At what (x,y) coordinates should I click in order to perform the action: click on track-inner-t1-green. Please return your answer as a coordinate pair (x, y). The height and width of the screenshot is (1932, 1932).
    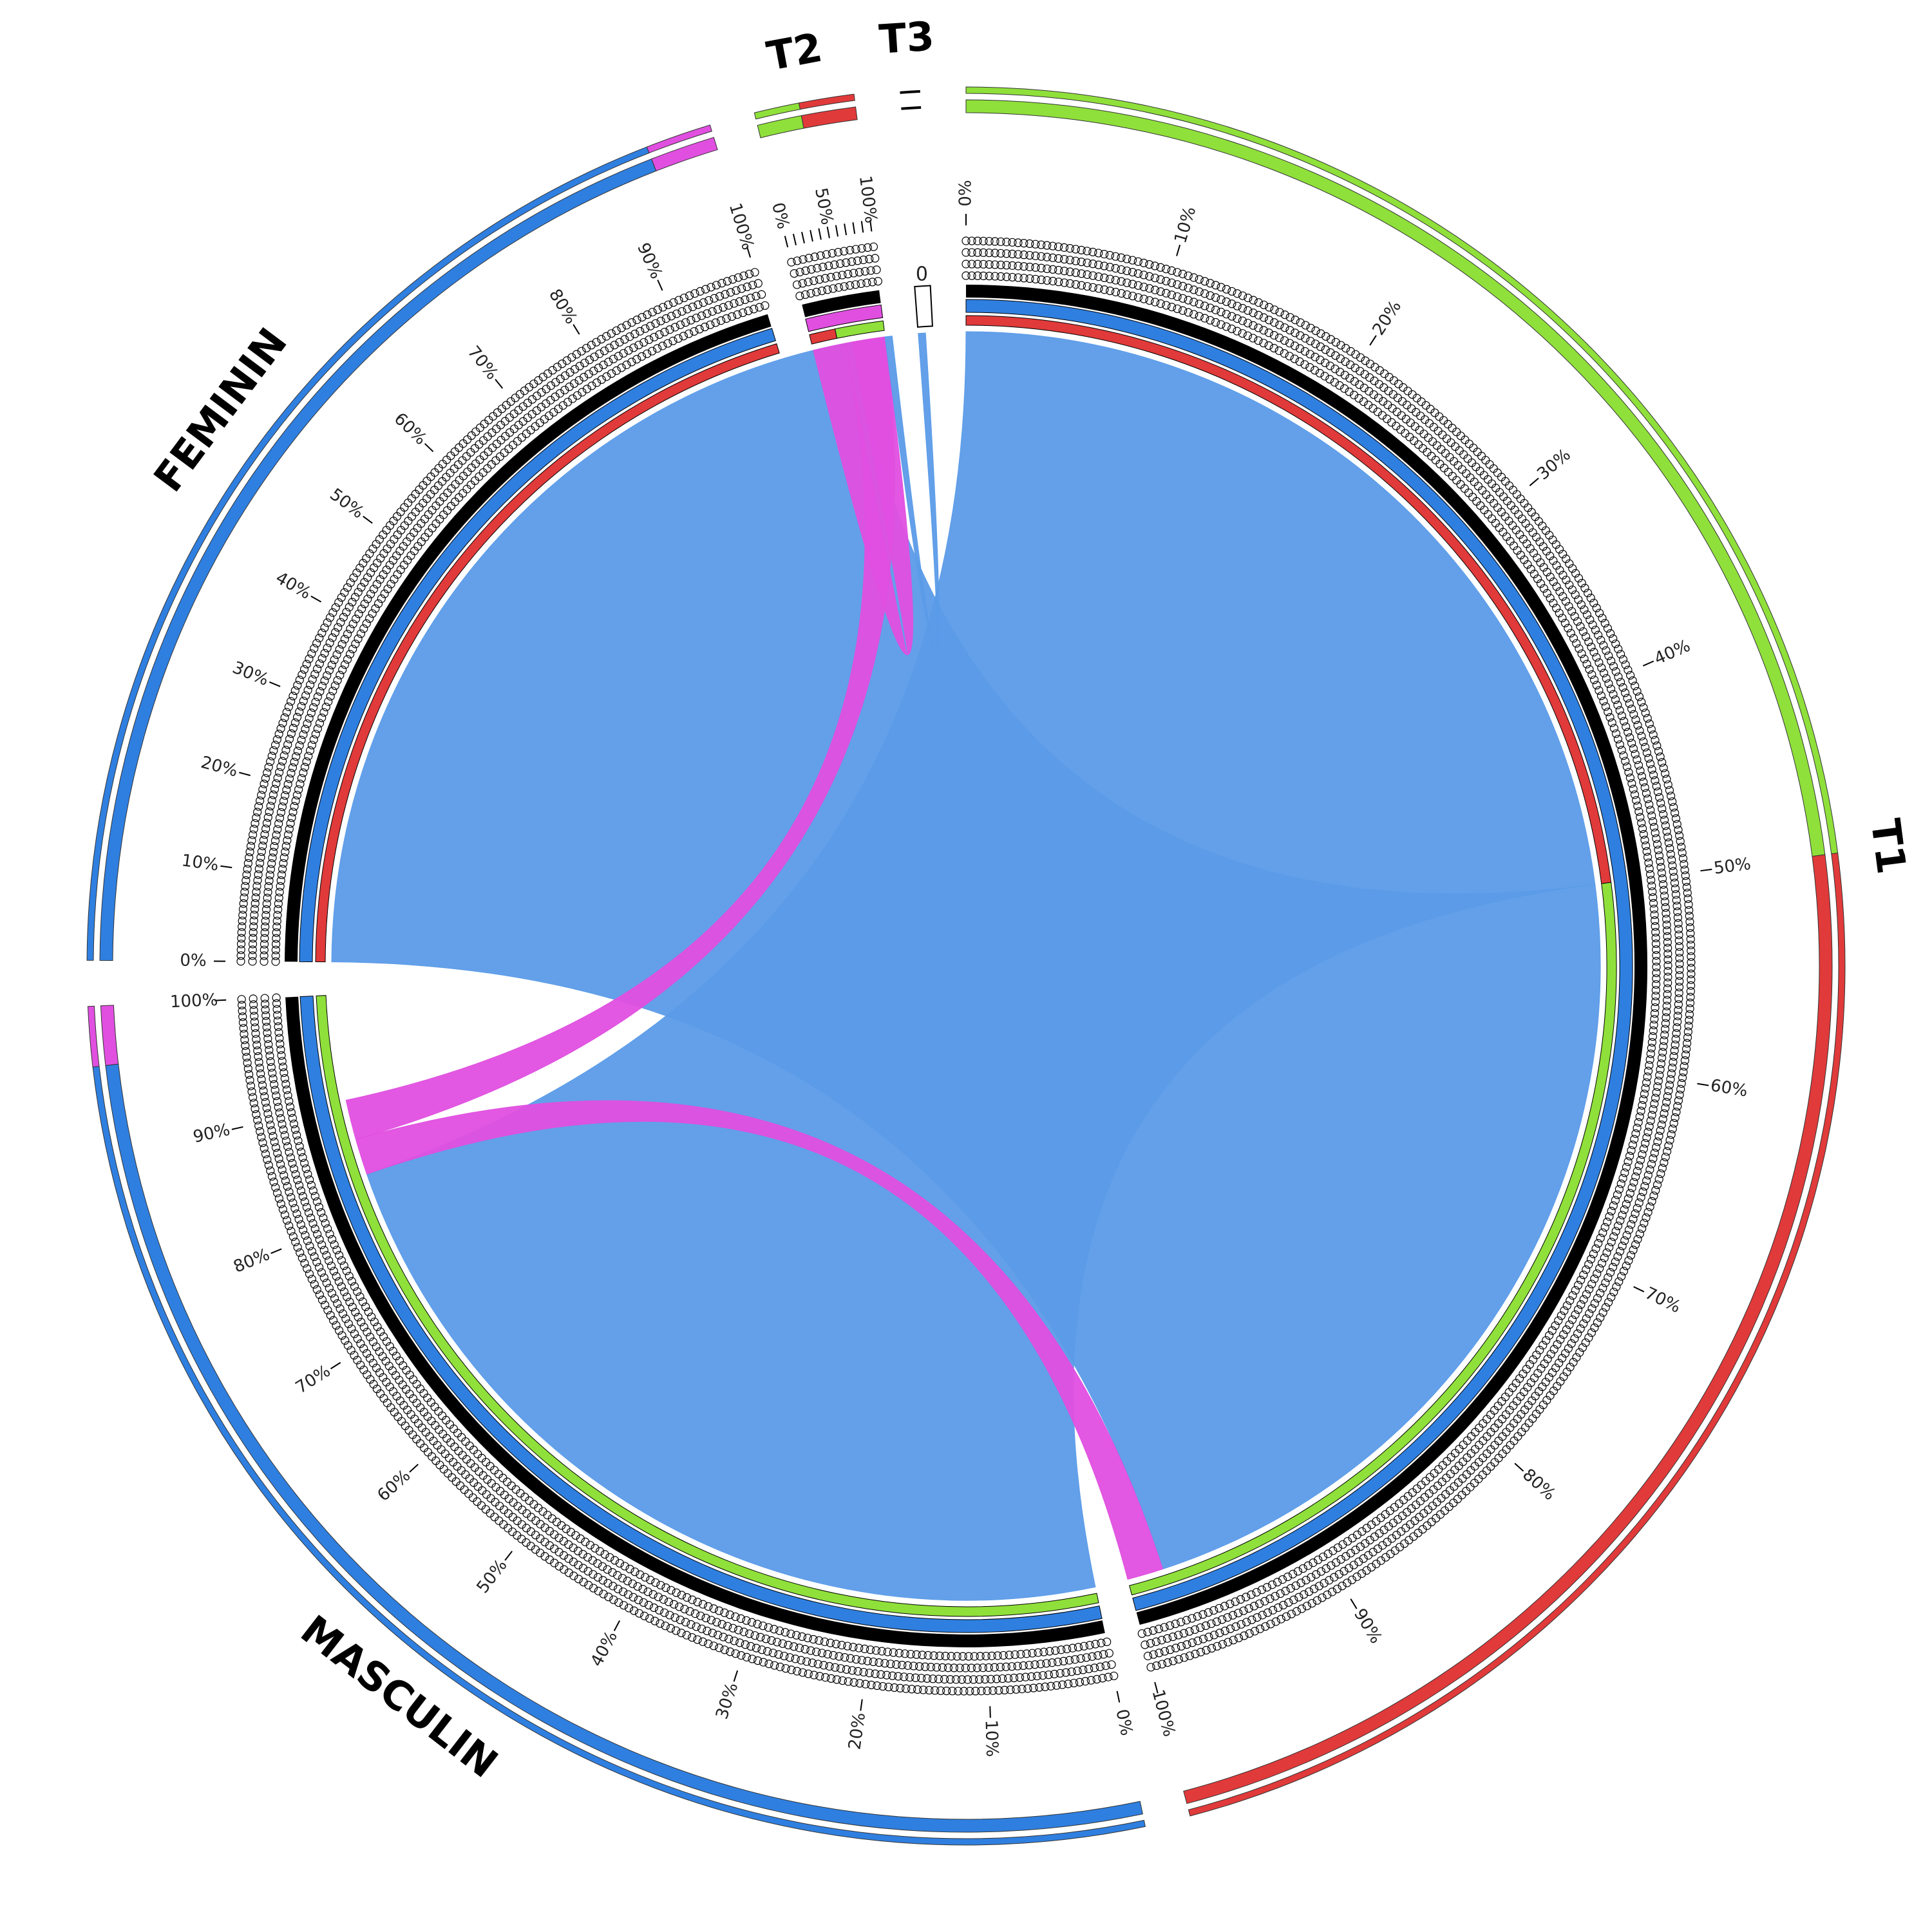
    Looking at the image, I should click on (1373, 1239).